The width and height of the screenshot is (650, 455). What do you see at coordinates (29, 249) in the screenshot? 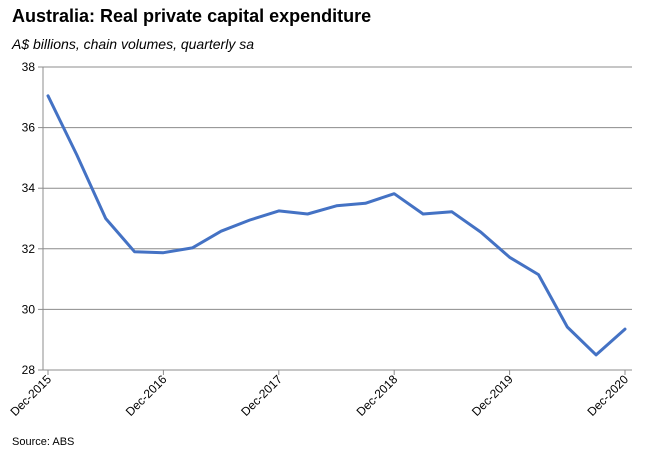
I see `y-tick-label-32: 32` at bounding box center [29, 249].